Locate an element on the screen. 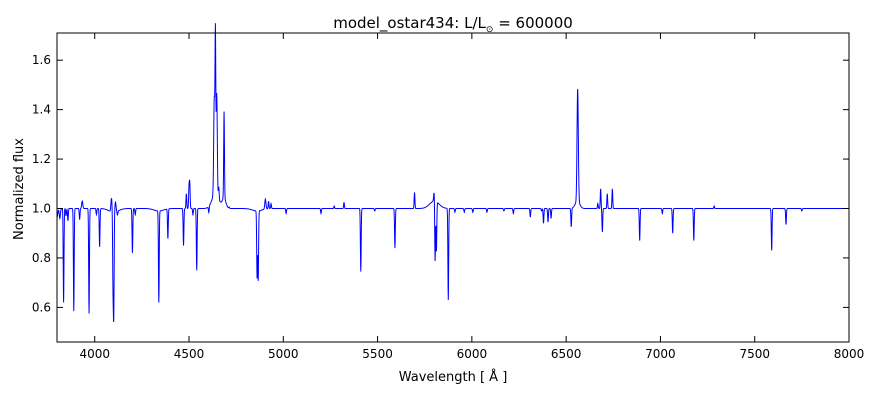 The image size is (880, 400). y-tick-label: 1.6 is located at coordinates (41, 60).